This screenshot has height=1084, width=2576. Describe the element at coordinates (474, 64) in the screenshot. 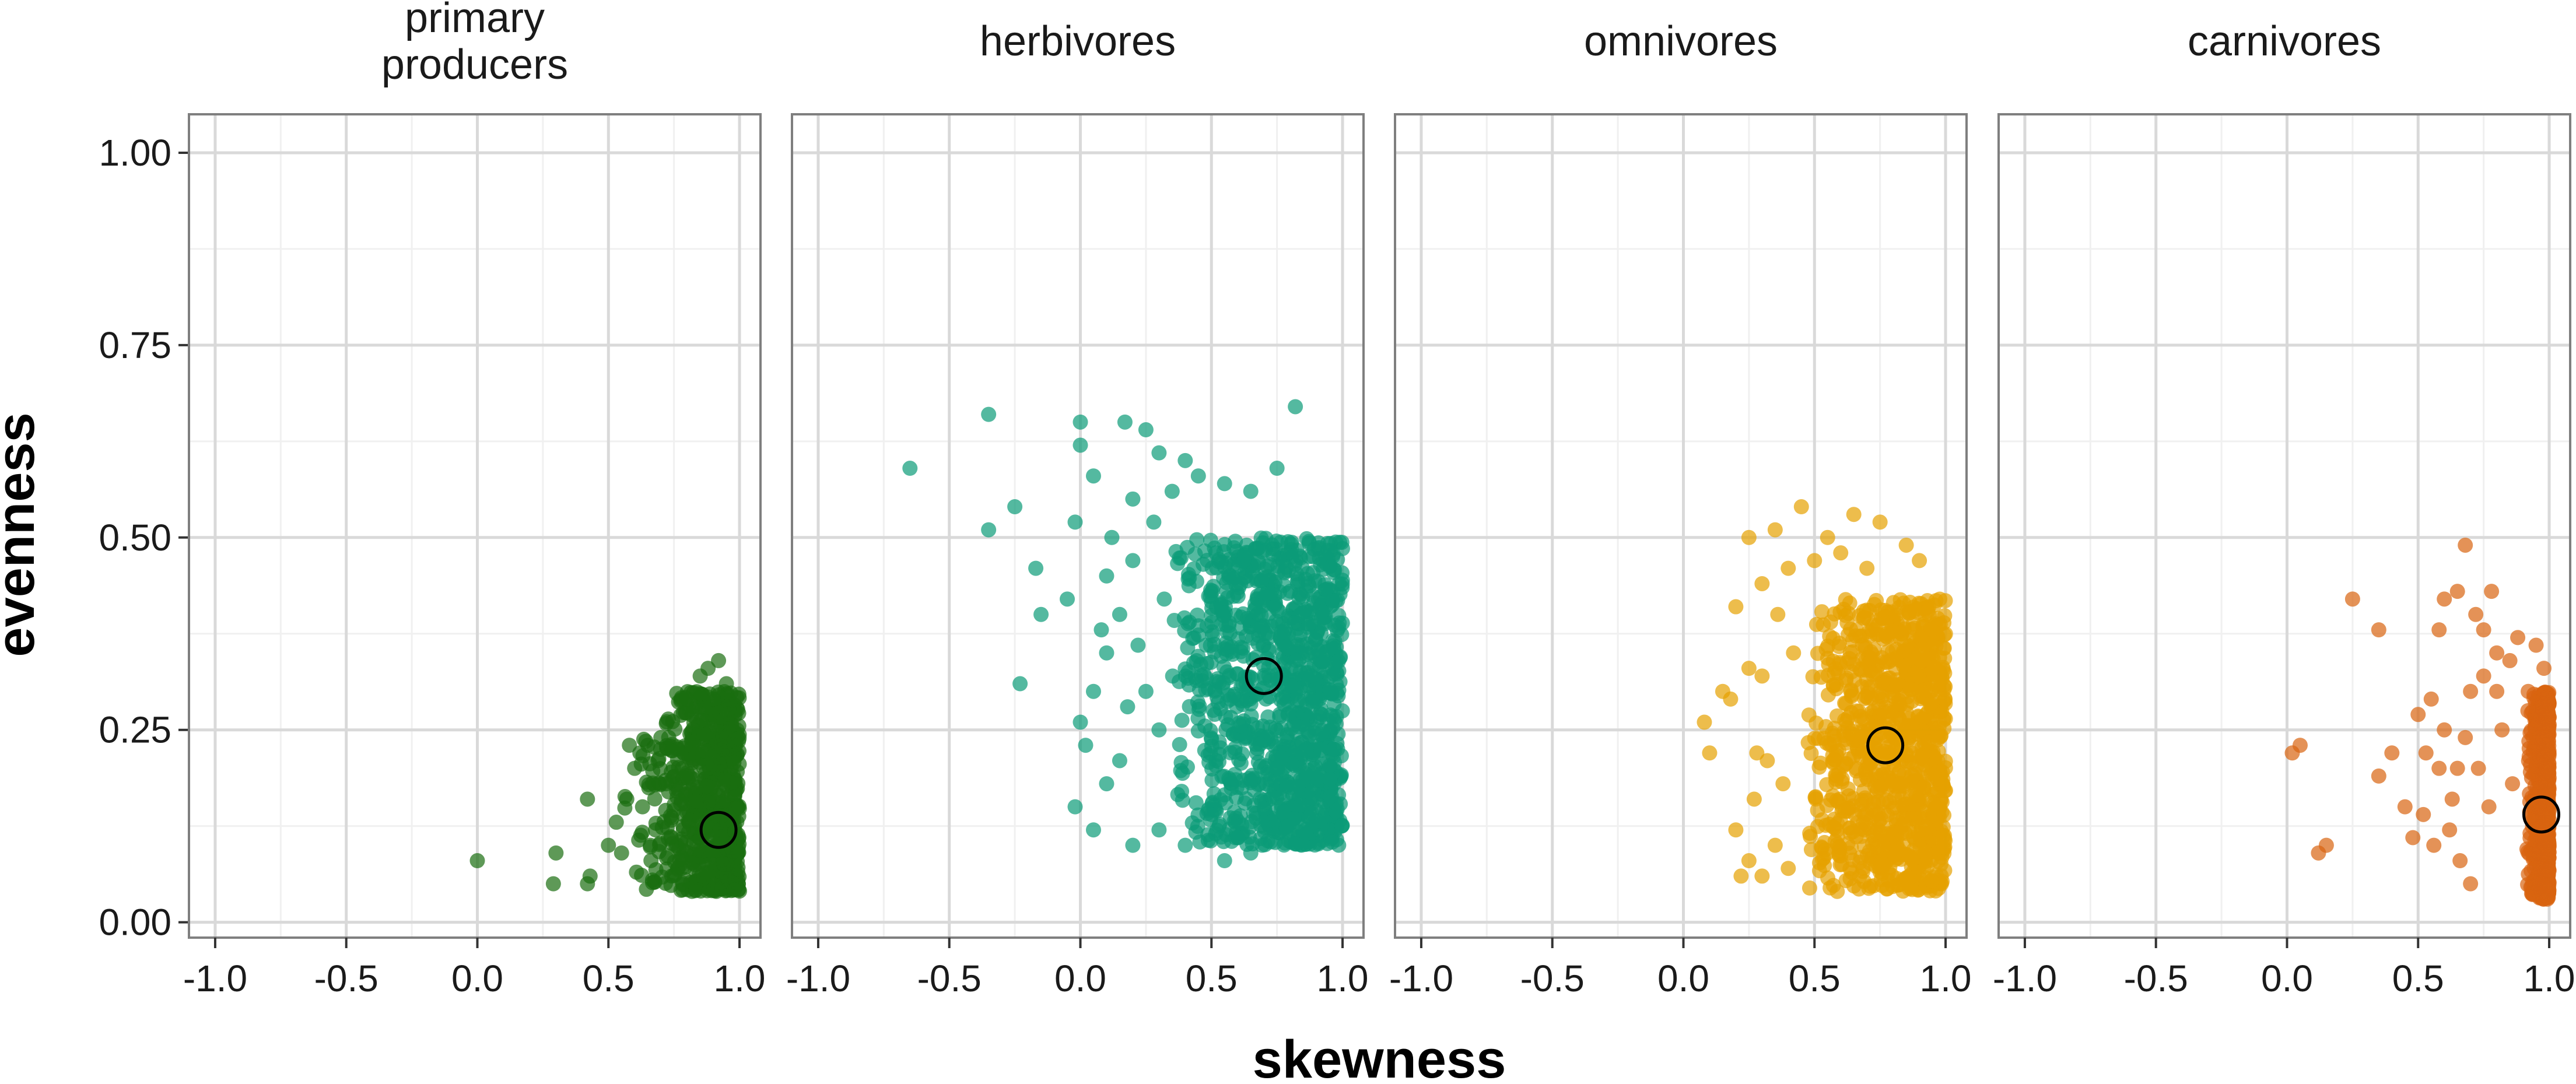

I see `facet-title: producers` at that location.